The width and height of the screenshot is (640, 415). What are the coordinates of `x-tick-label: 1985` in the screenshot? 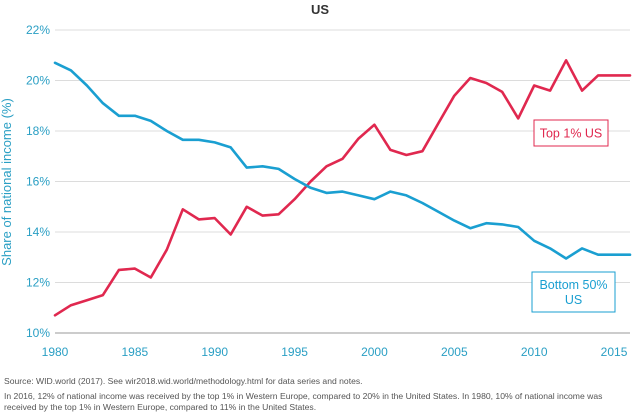 It's located at (135, 352).